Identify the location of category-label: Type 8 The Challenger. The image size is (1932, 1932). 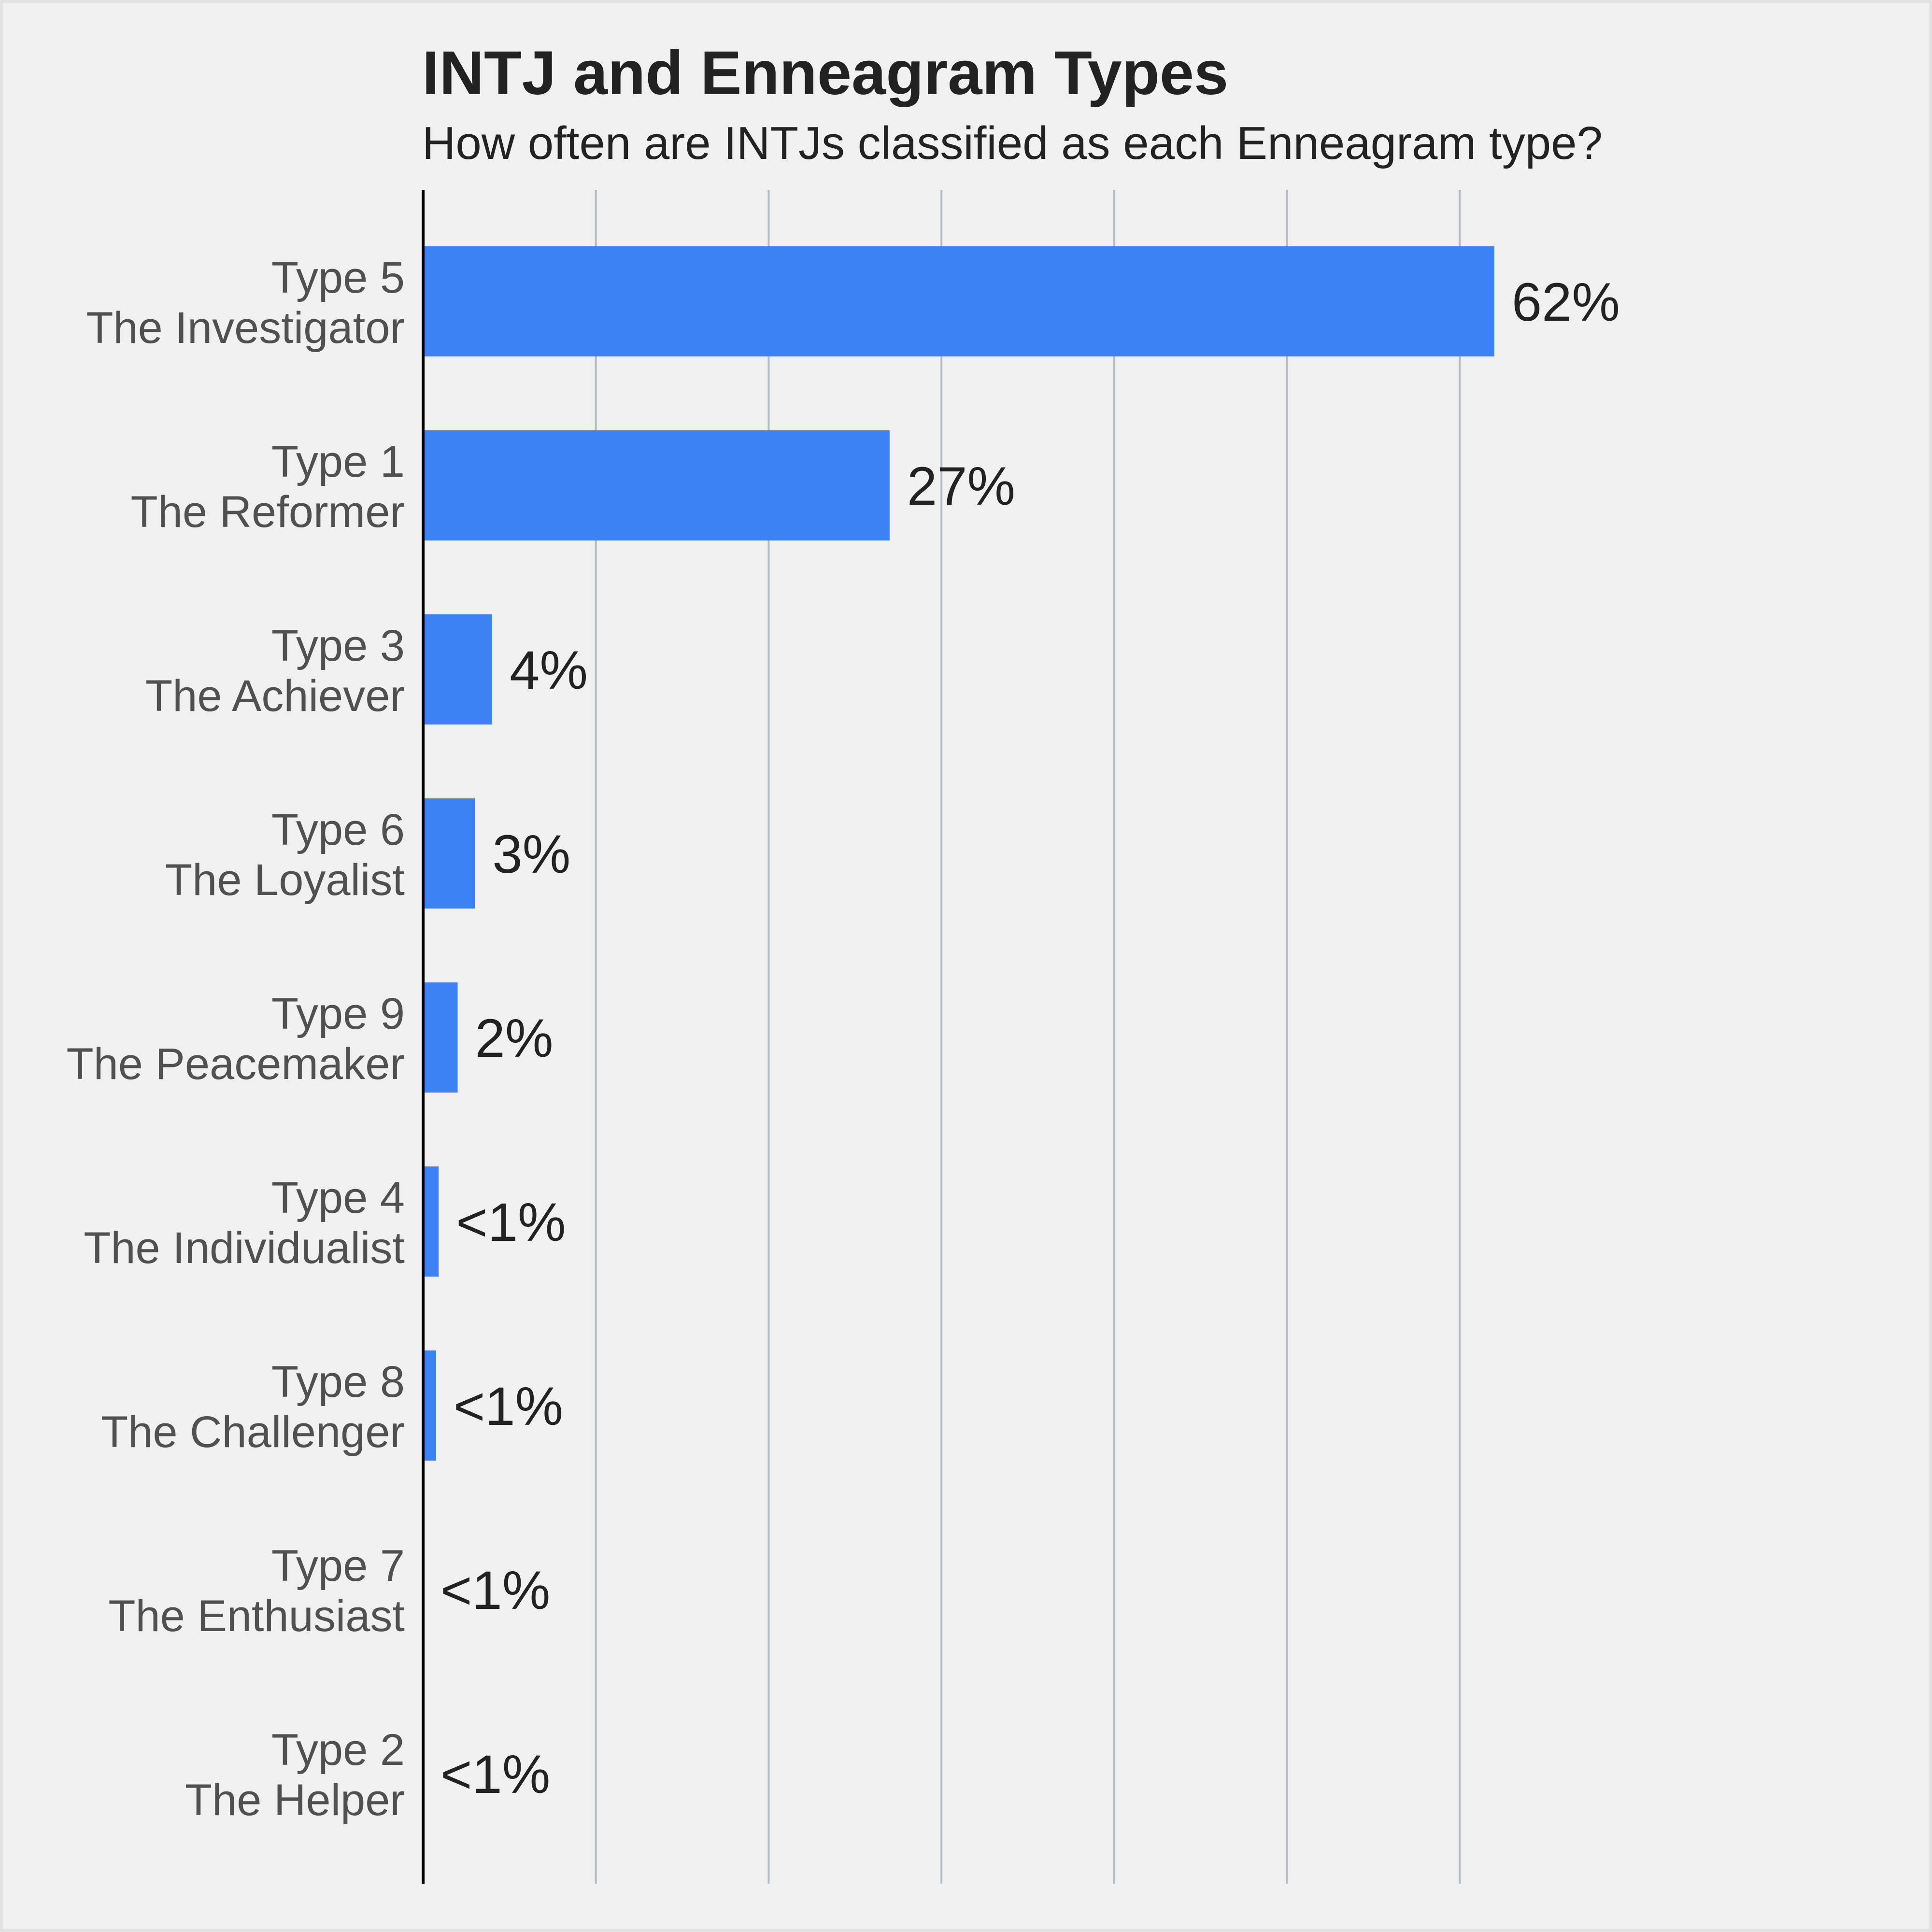
(253, 1407).